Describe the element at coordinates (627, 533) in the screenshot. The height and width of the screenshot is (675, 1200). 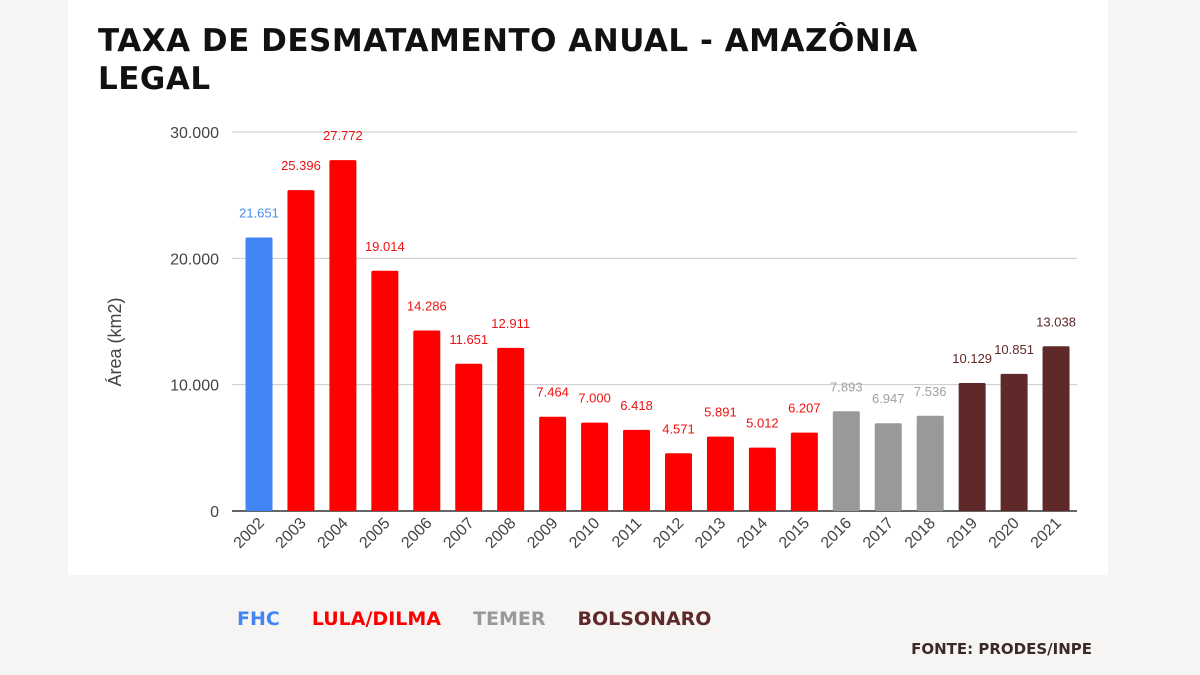
I see `x-tick-label: 2011` at that location.